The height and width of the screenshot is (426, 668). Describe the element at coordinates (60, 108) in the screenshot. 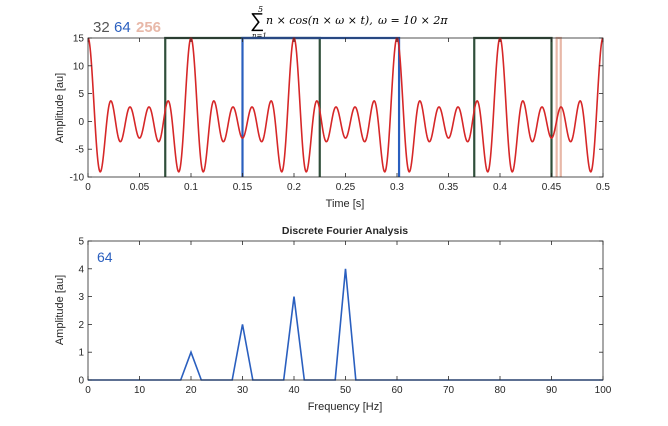

I see `time-y-axis-label: Amplitude [au]` at that location.